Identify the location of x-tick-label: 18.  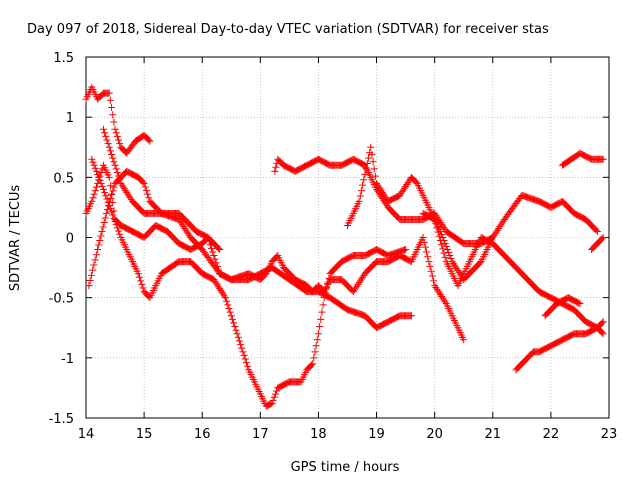
(318, 434).